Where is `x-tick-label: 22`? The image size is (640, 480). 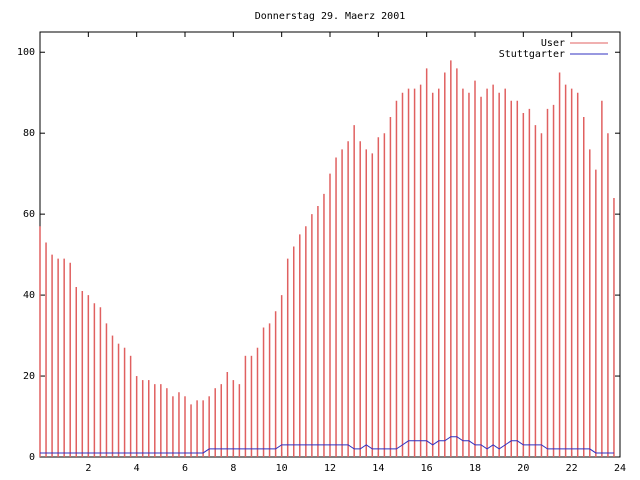
x-tick-label: 22 is located at coordinates (572, 468).